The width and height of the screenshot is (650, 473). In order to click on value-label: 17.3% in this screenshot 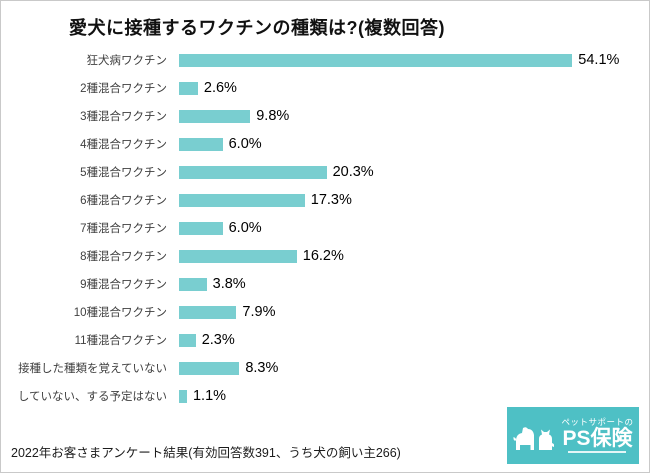, I will do `click(331, 200)`.